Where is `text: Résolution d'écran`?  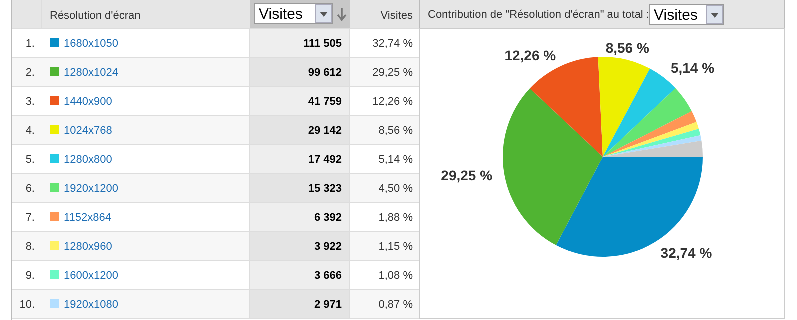
text: Résolution d'écran is located at coordinates (95, 16).